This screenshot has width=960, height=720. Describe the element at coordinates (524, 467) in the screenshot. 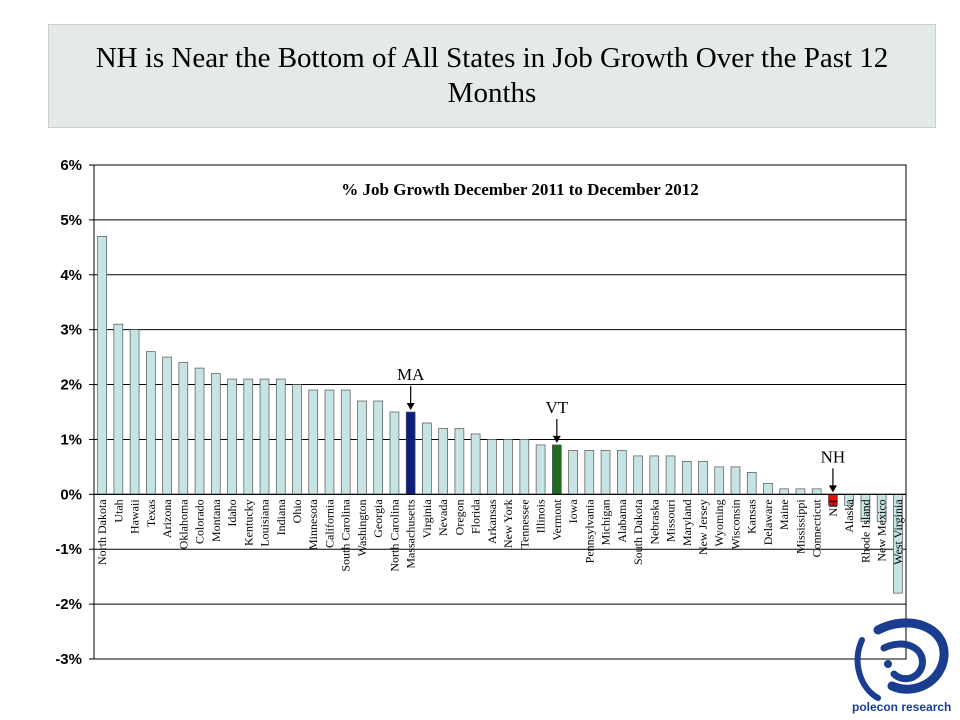

I see `bar-tennessee` at that location.